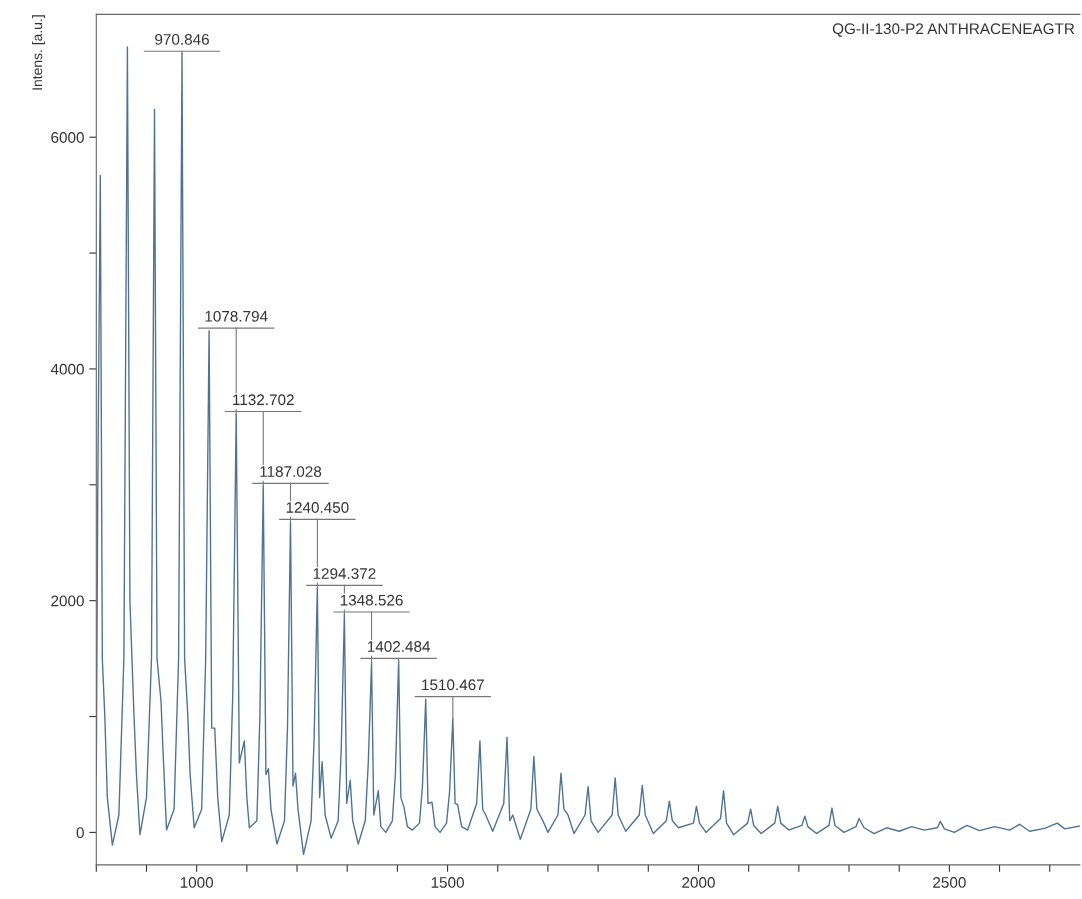 This screenshot has width=1082, height=899. Describe the element at coordinates (291, 471) in the screenshot. I see `annotation: 1187.028` at that location.